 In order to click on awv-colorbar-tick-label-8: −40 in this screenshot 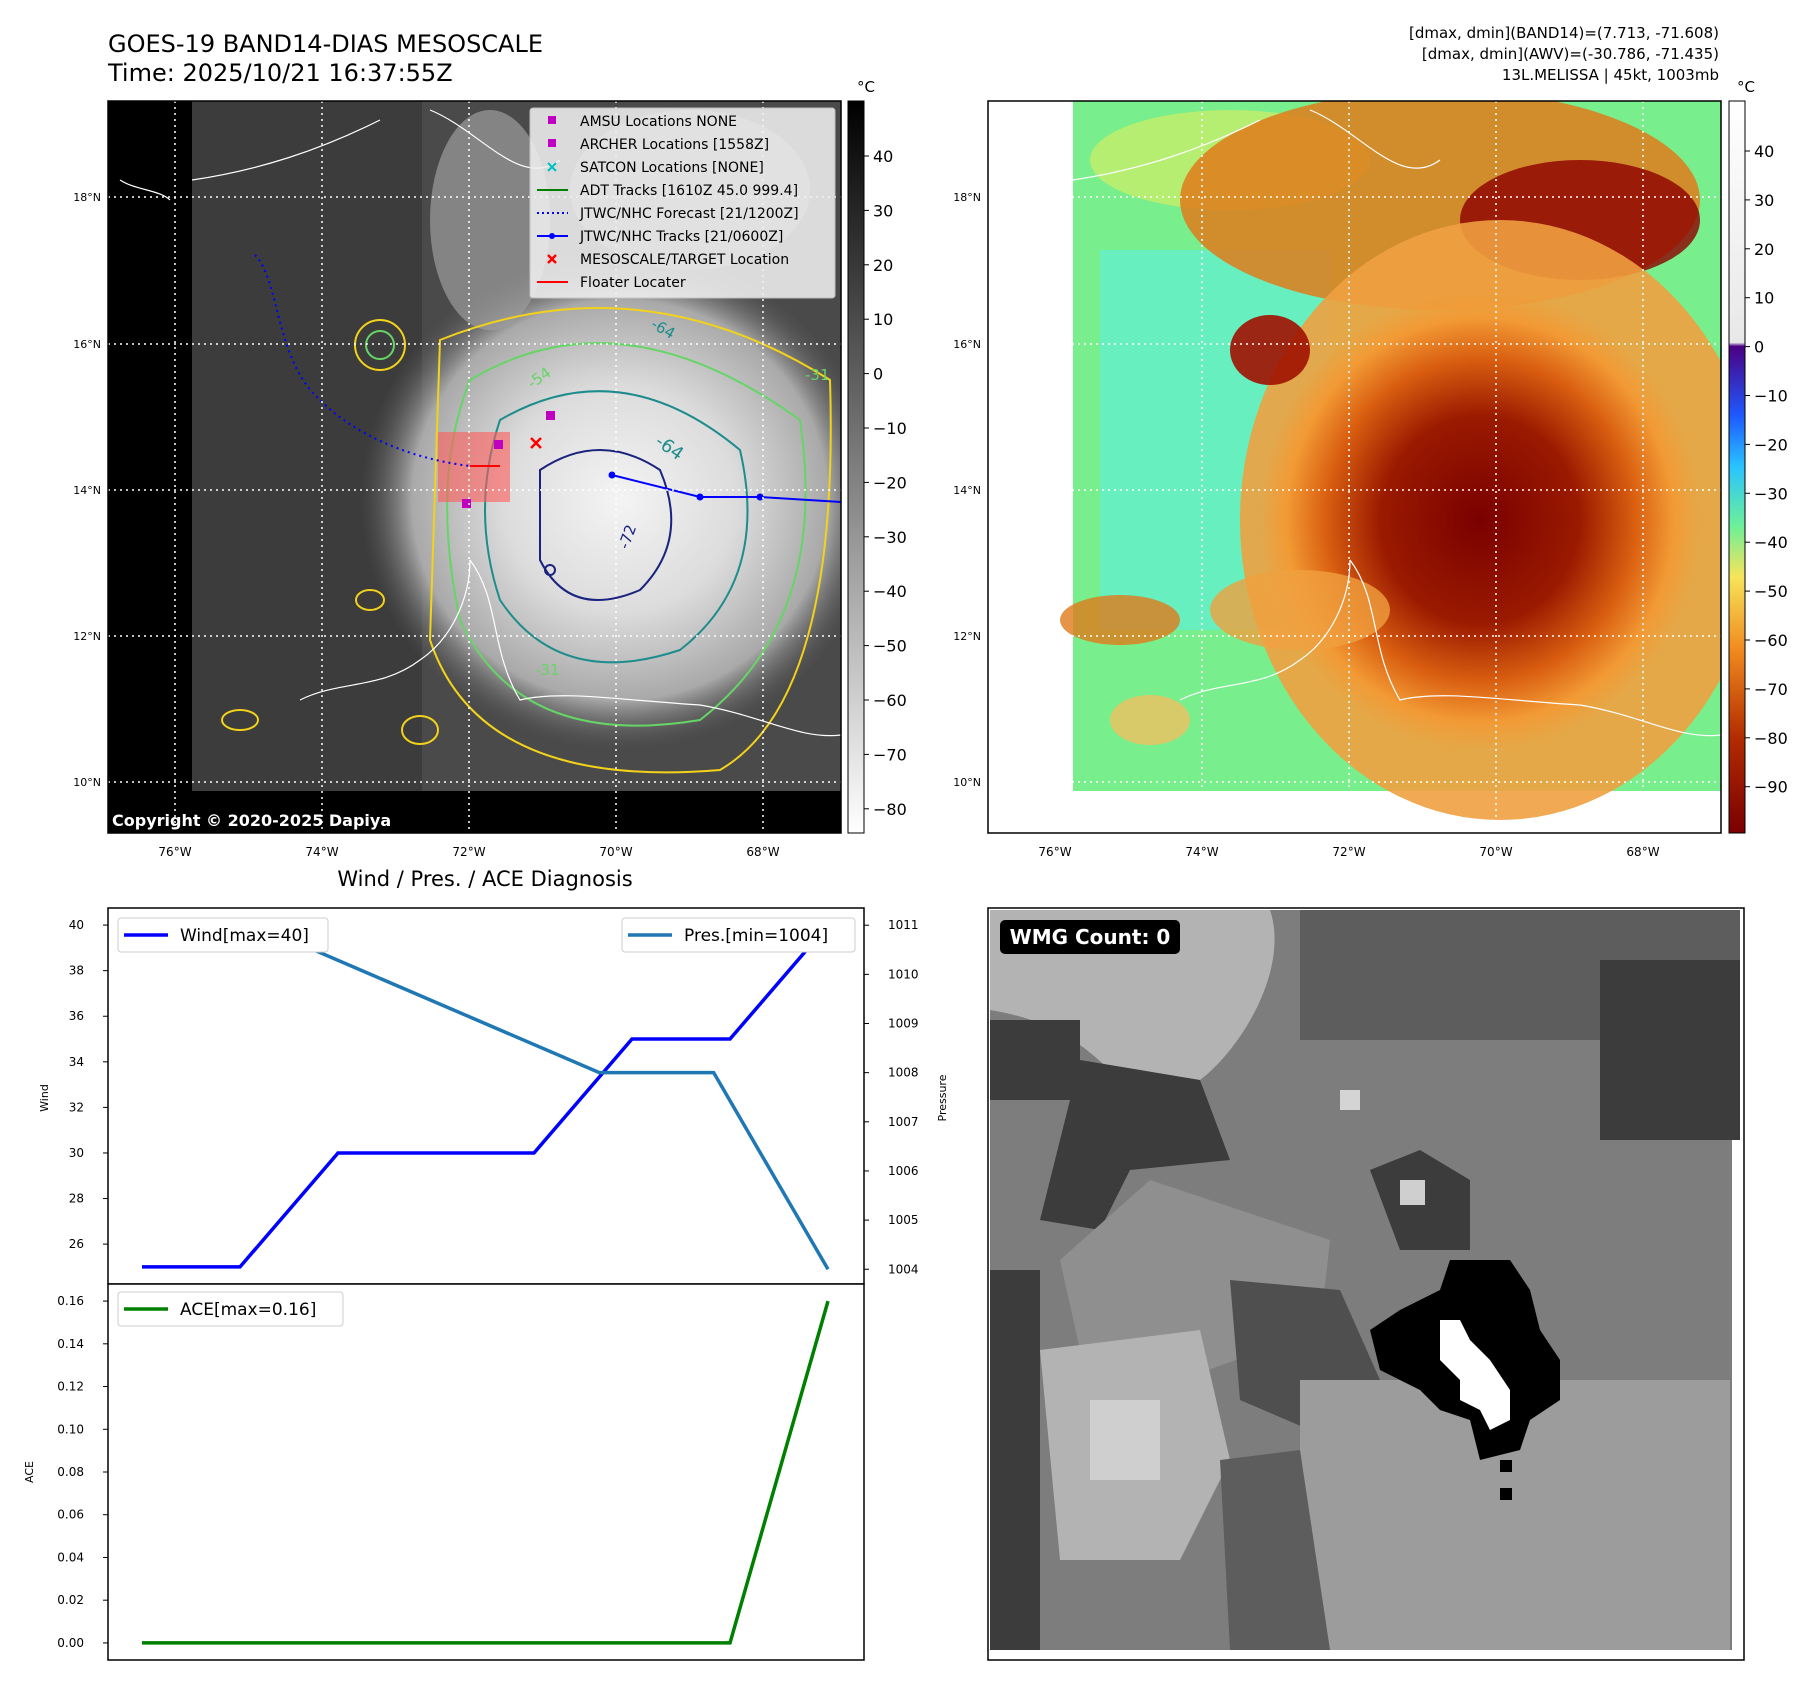, I will do `click(1771, 542)`.